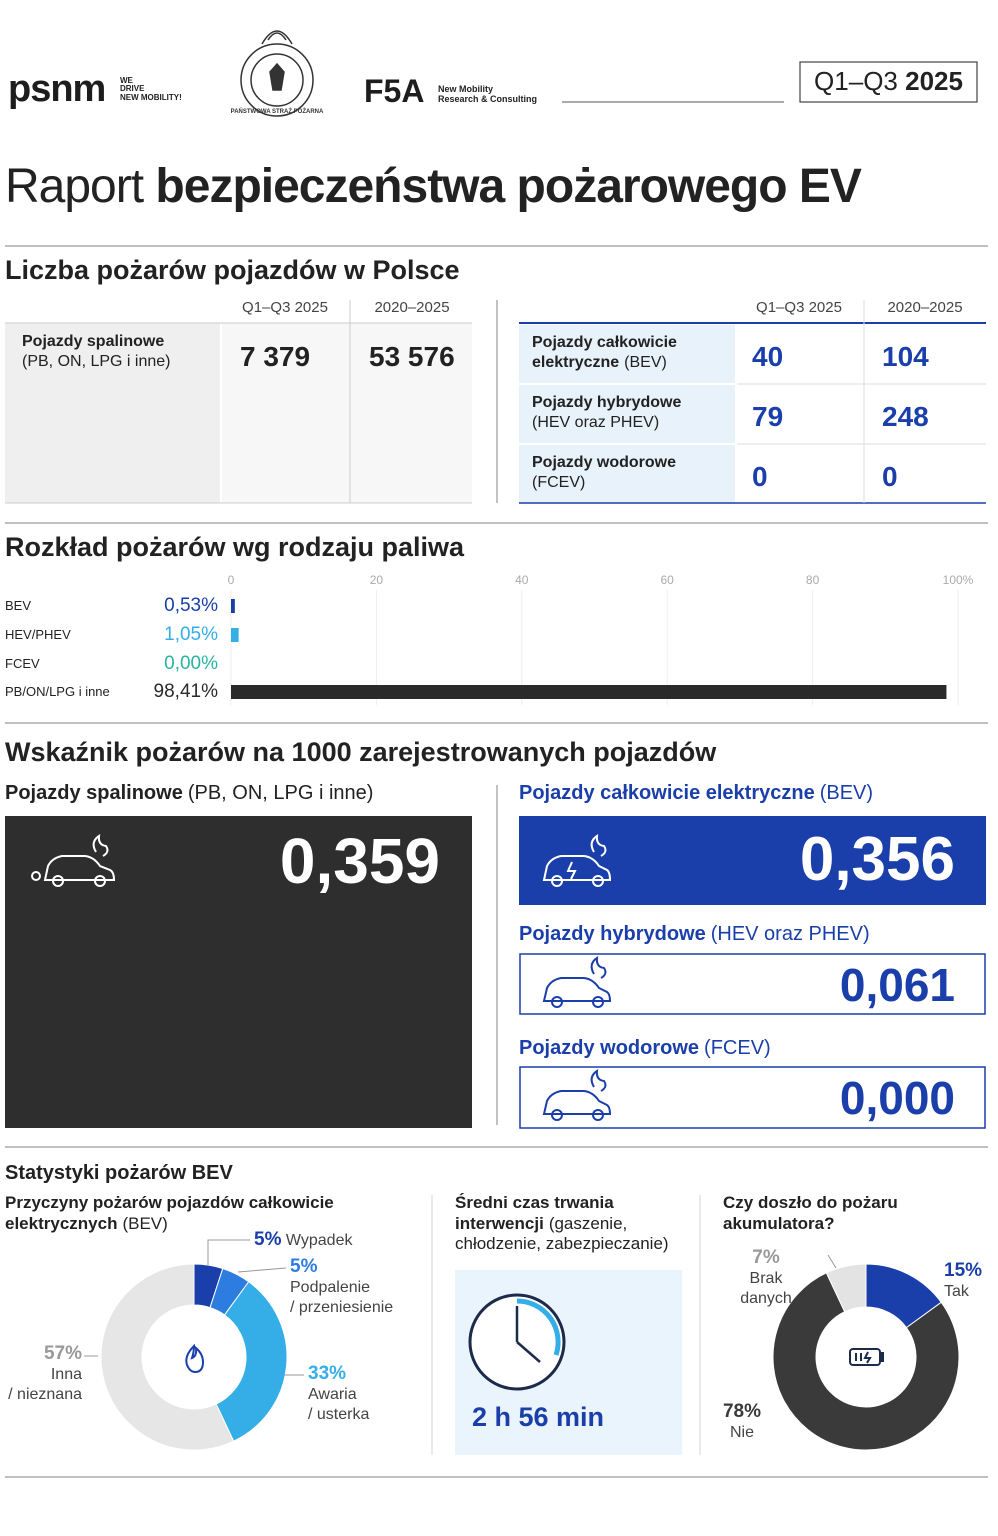 The height and width of the screenshot is (1536, 998). What do you see at coordinates (846, 793) in the screenshot?
I see `rate-detail: (BEV)` at bounding box center [846, 793].